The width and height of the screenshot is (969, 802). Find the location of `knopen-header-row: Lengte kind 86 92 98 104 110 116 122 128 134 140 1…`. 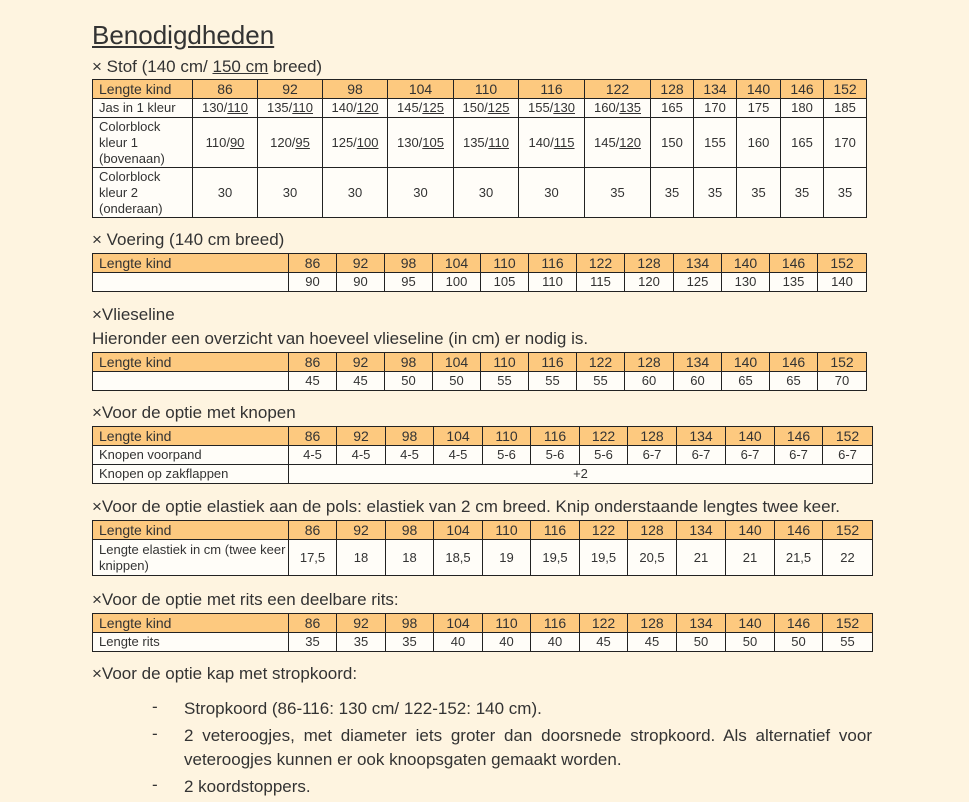

knopen-header-row: Lengte kind 86 92 98 104 110 116 122 128 134 140 1… is located at coordinates (482, 436).